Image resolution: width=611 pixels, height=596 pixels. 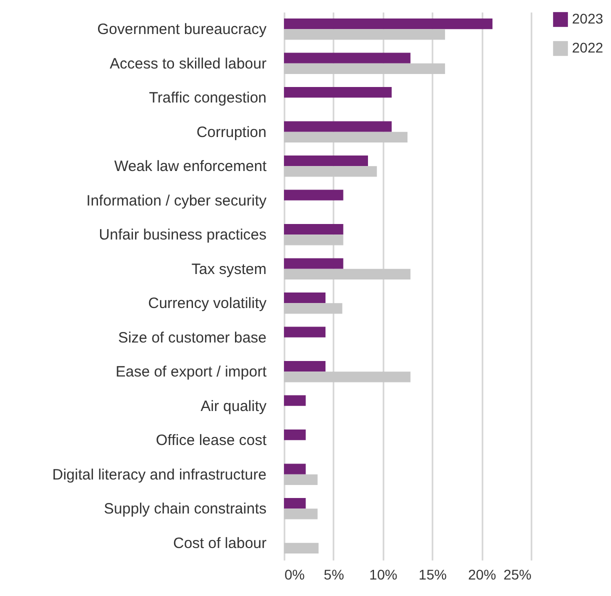 What do you see at coordinates (588, 18) in the screenshot?
I see `legend-label: 2023` at bounding box center [588, 18].